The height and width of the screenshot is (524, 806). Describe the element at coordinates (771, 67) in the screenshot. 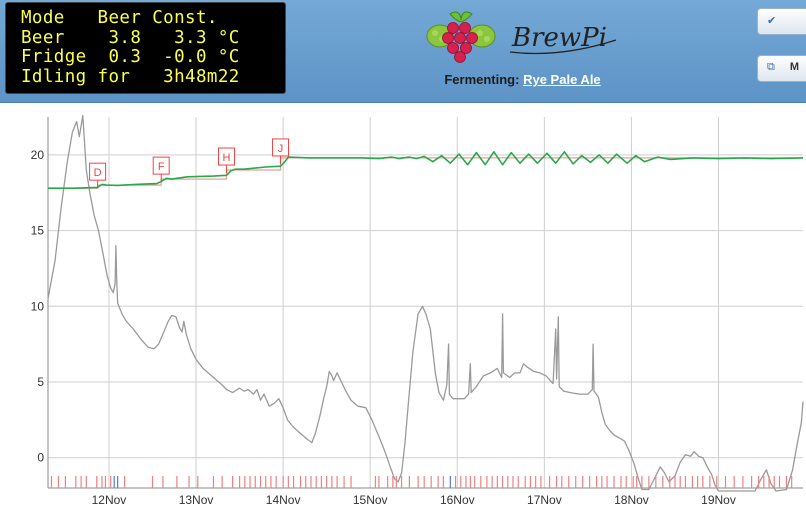

I see `popout-icon: ⧉` at that location.